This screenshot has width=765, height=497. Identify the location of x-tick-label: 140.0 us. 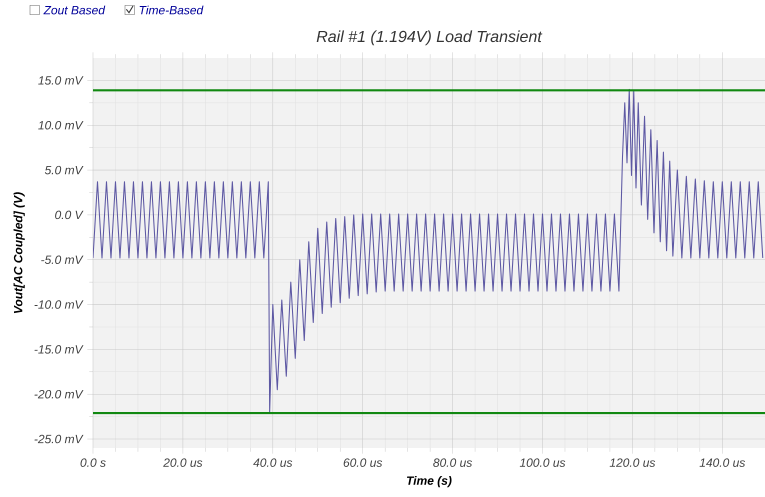
(723, 462).